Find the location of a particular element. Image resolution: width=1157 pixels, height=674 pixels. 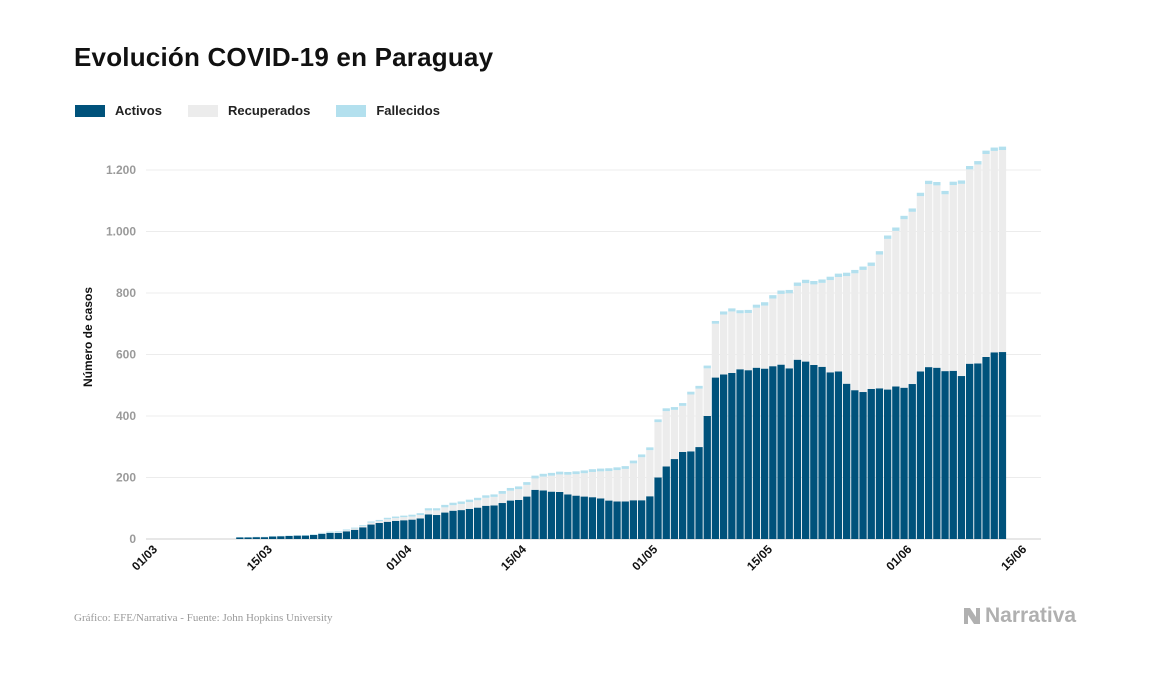

legend-label-recuperados: Recuperados is located at coordinates (269, 110).